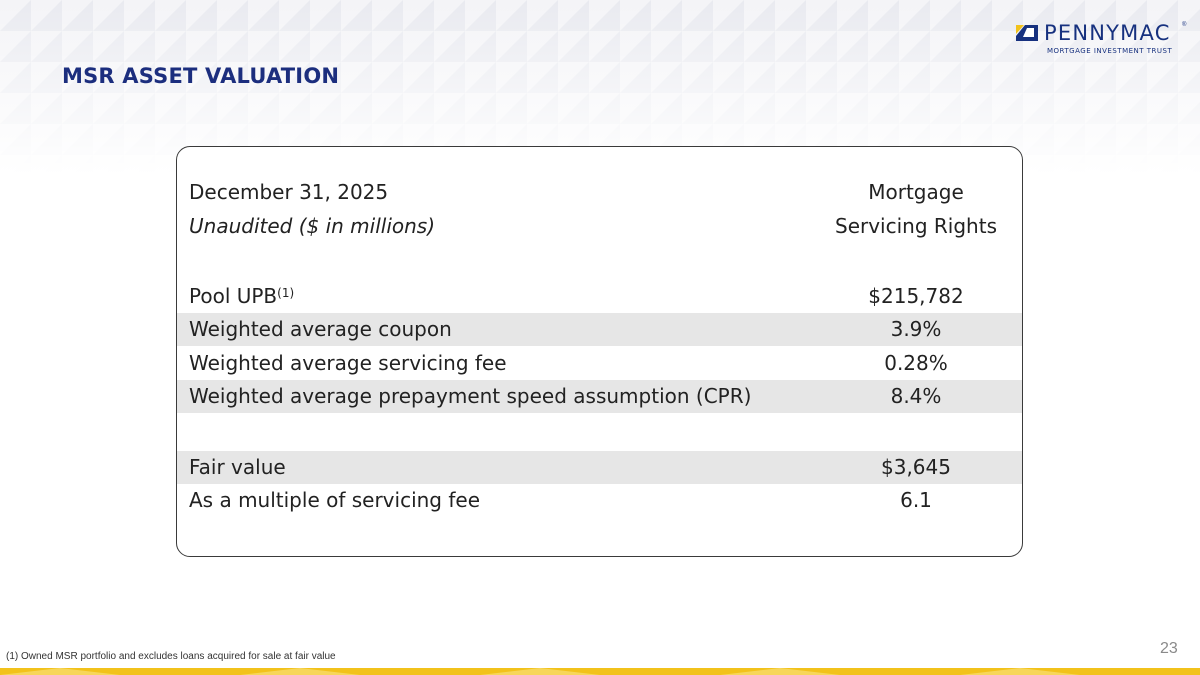 The image size is (1200, 675). I want to click on header-date: December 31, 2025, so click(289, 192).